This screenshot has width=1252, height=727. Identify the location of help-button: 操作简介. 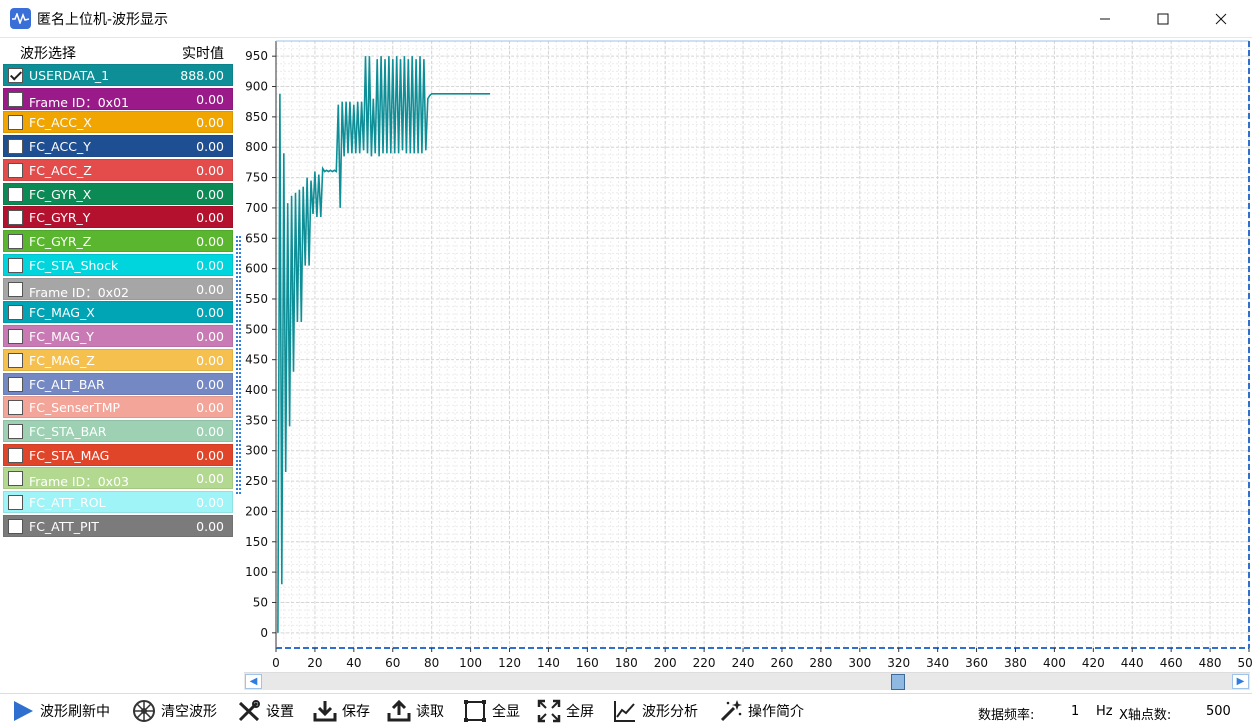
(761, 711).